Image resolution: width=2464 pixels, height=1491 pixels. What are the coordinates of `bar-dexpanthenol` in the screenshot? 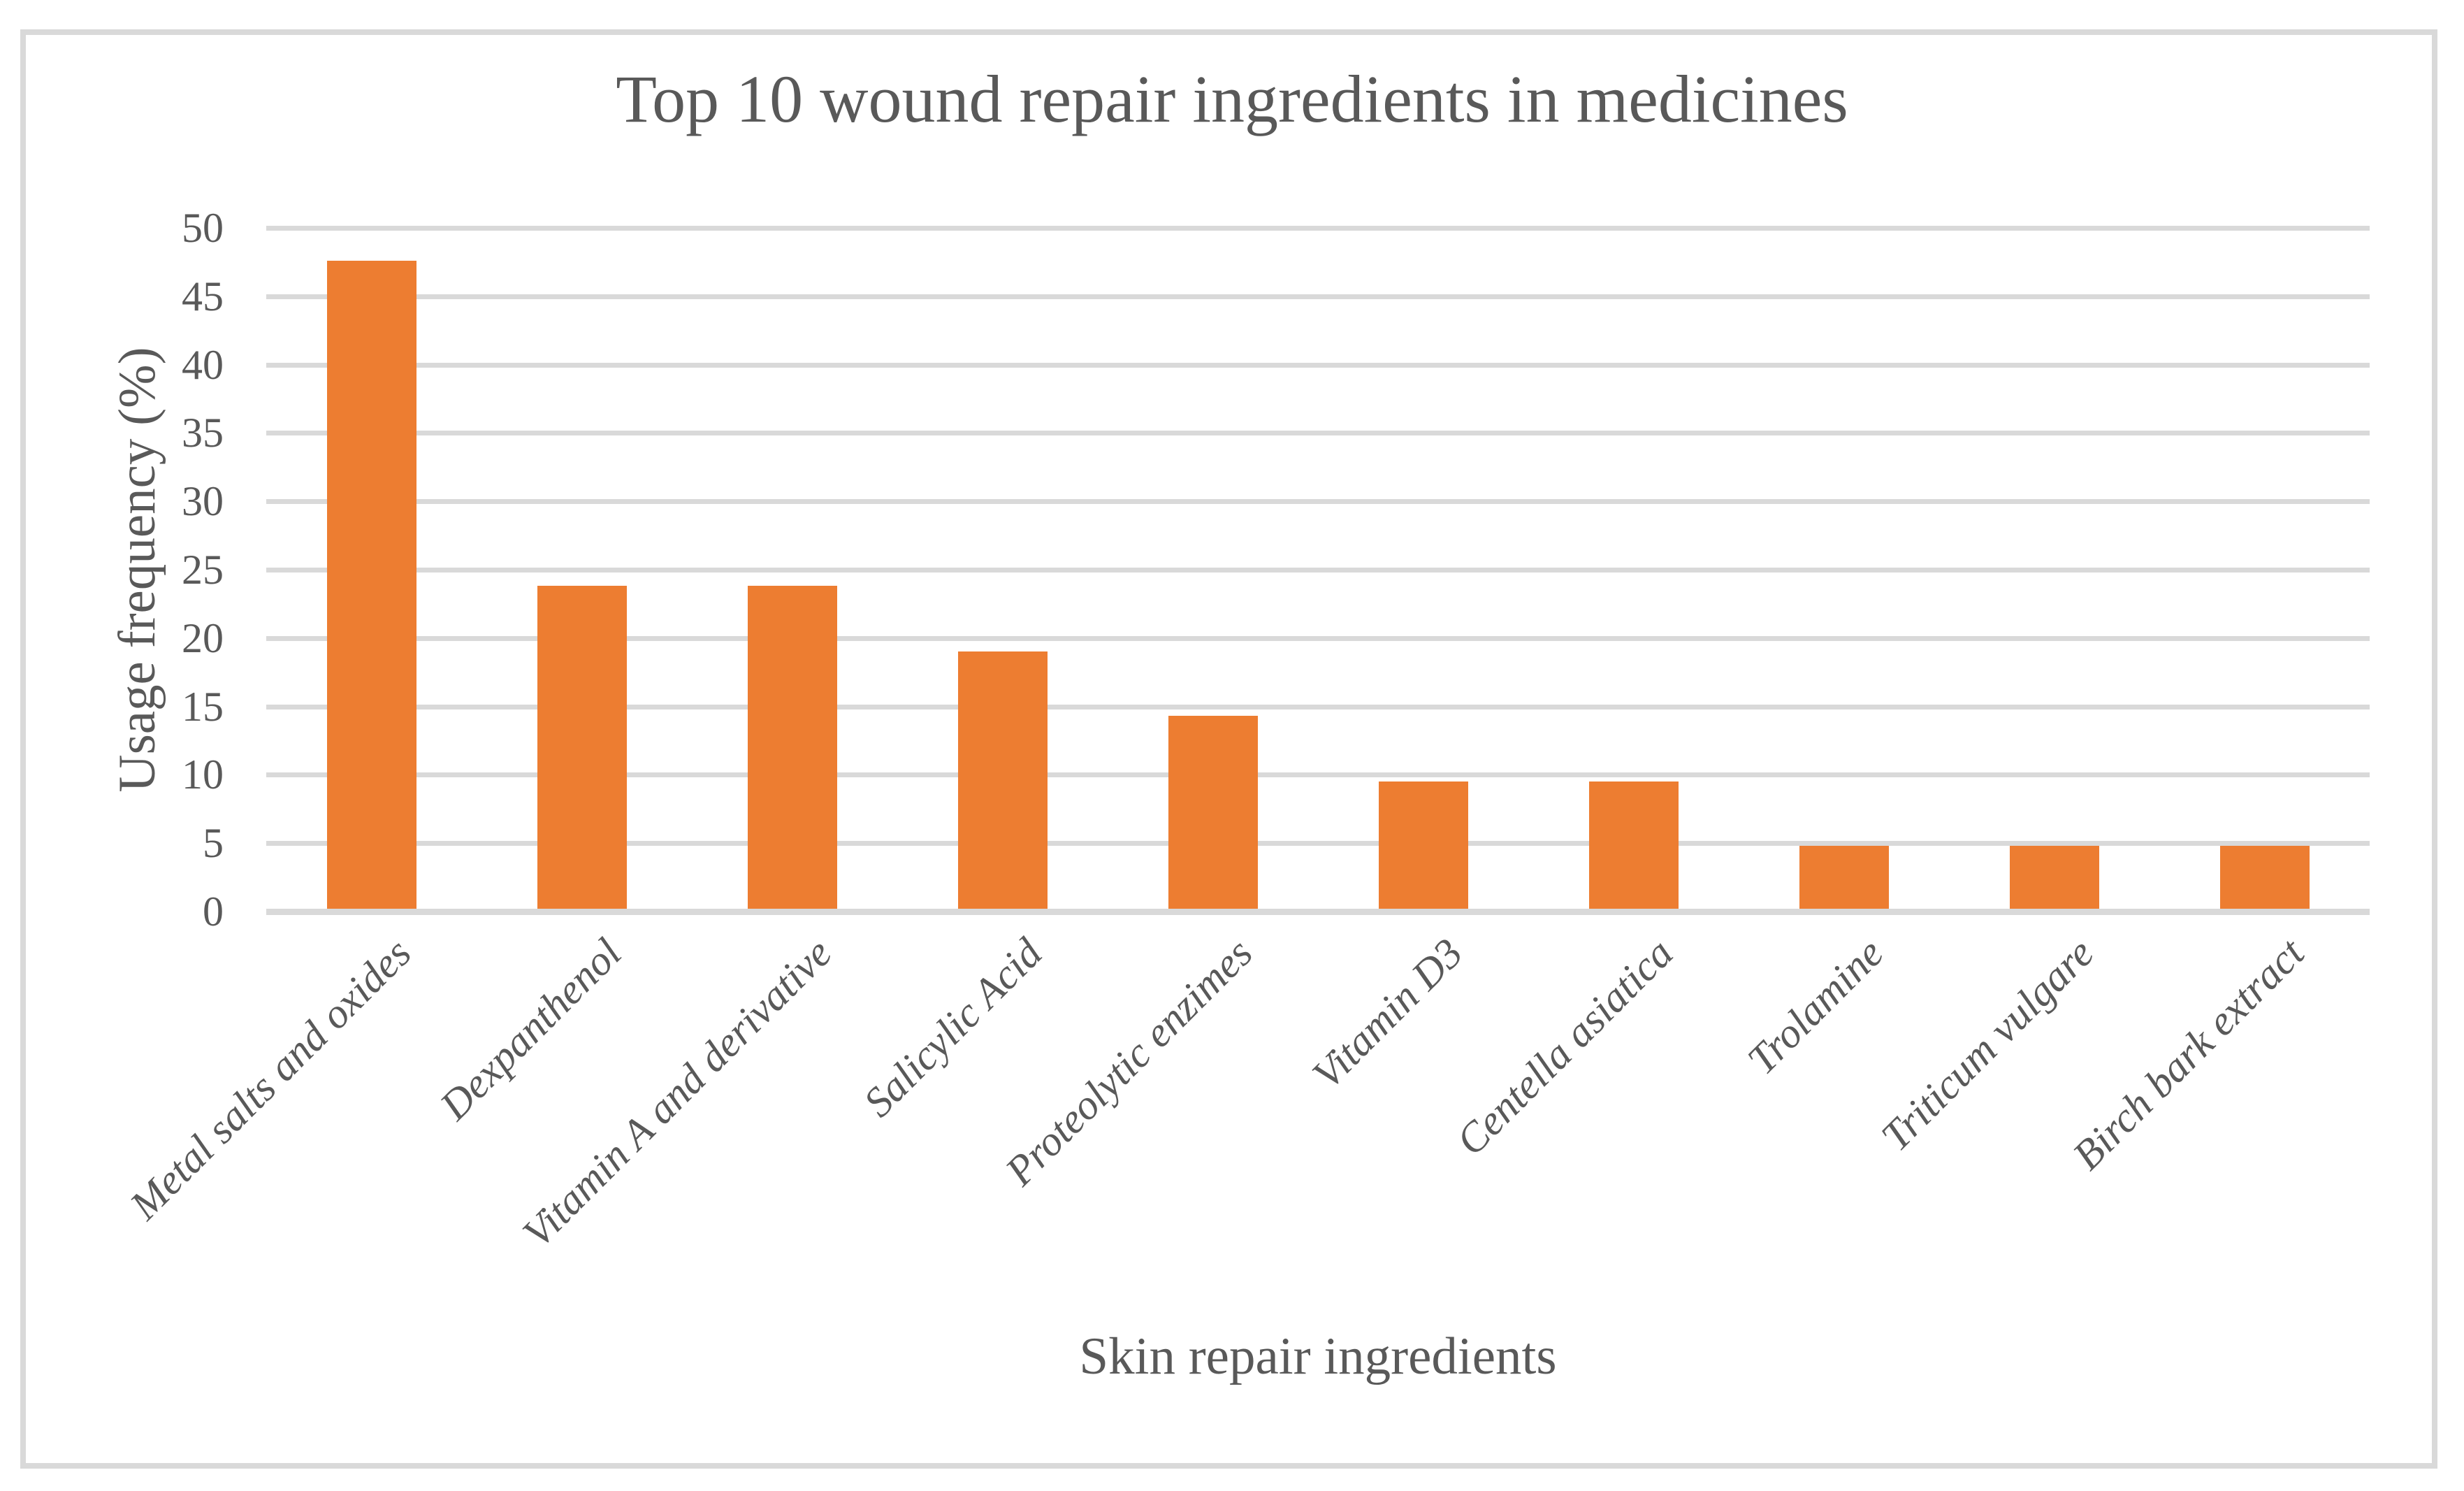 It's located at (582, 749).